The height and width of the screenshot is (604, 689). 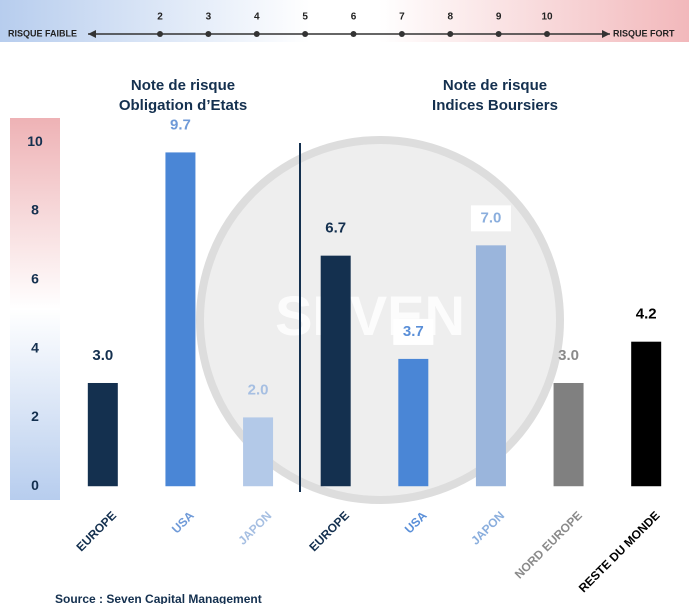 What do you see at coordinates (402, 17) in the screenshot?
I see `scale-tick-label: 7` at bounding box center [402, 17].